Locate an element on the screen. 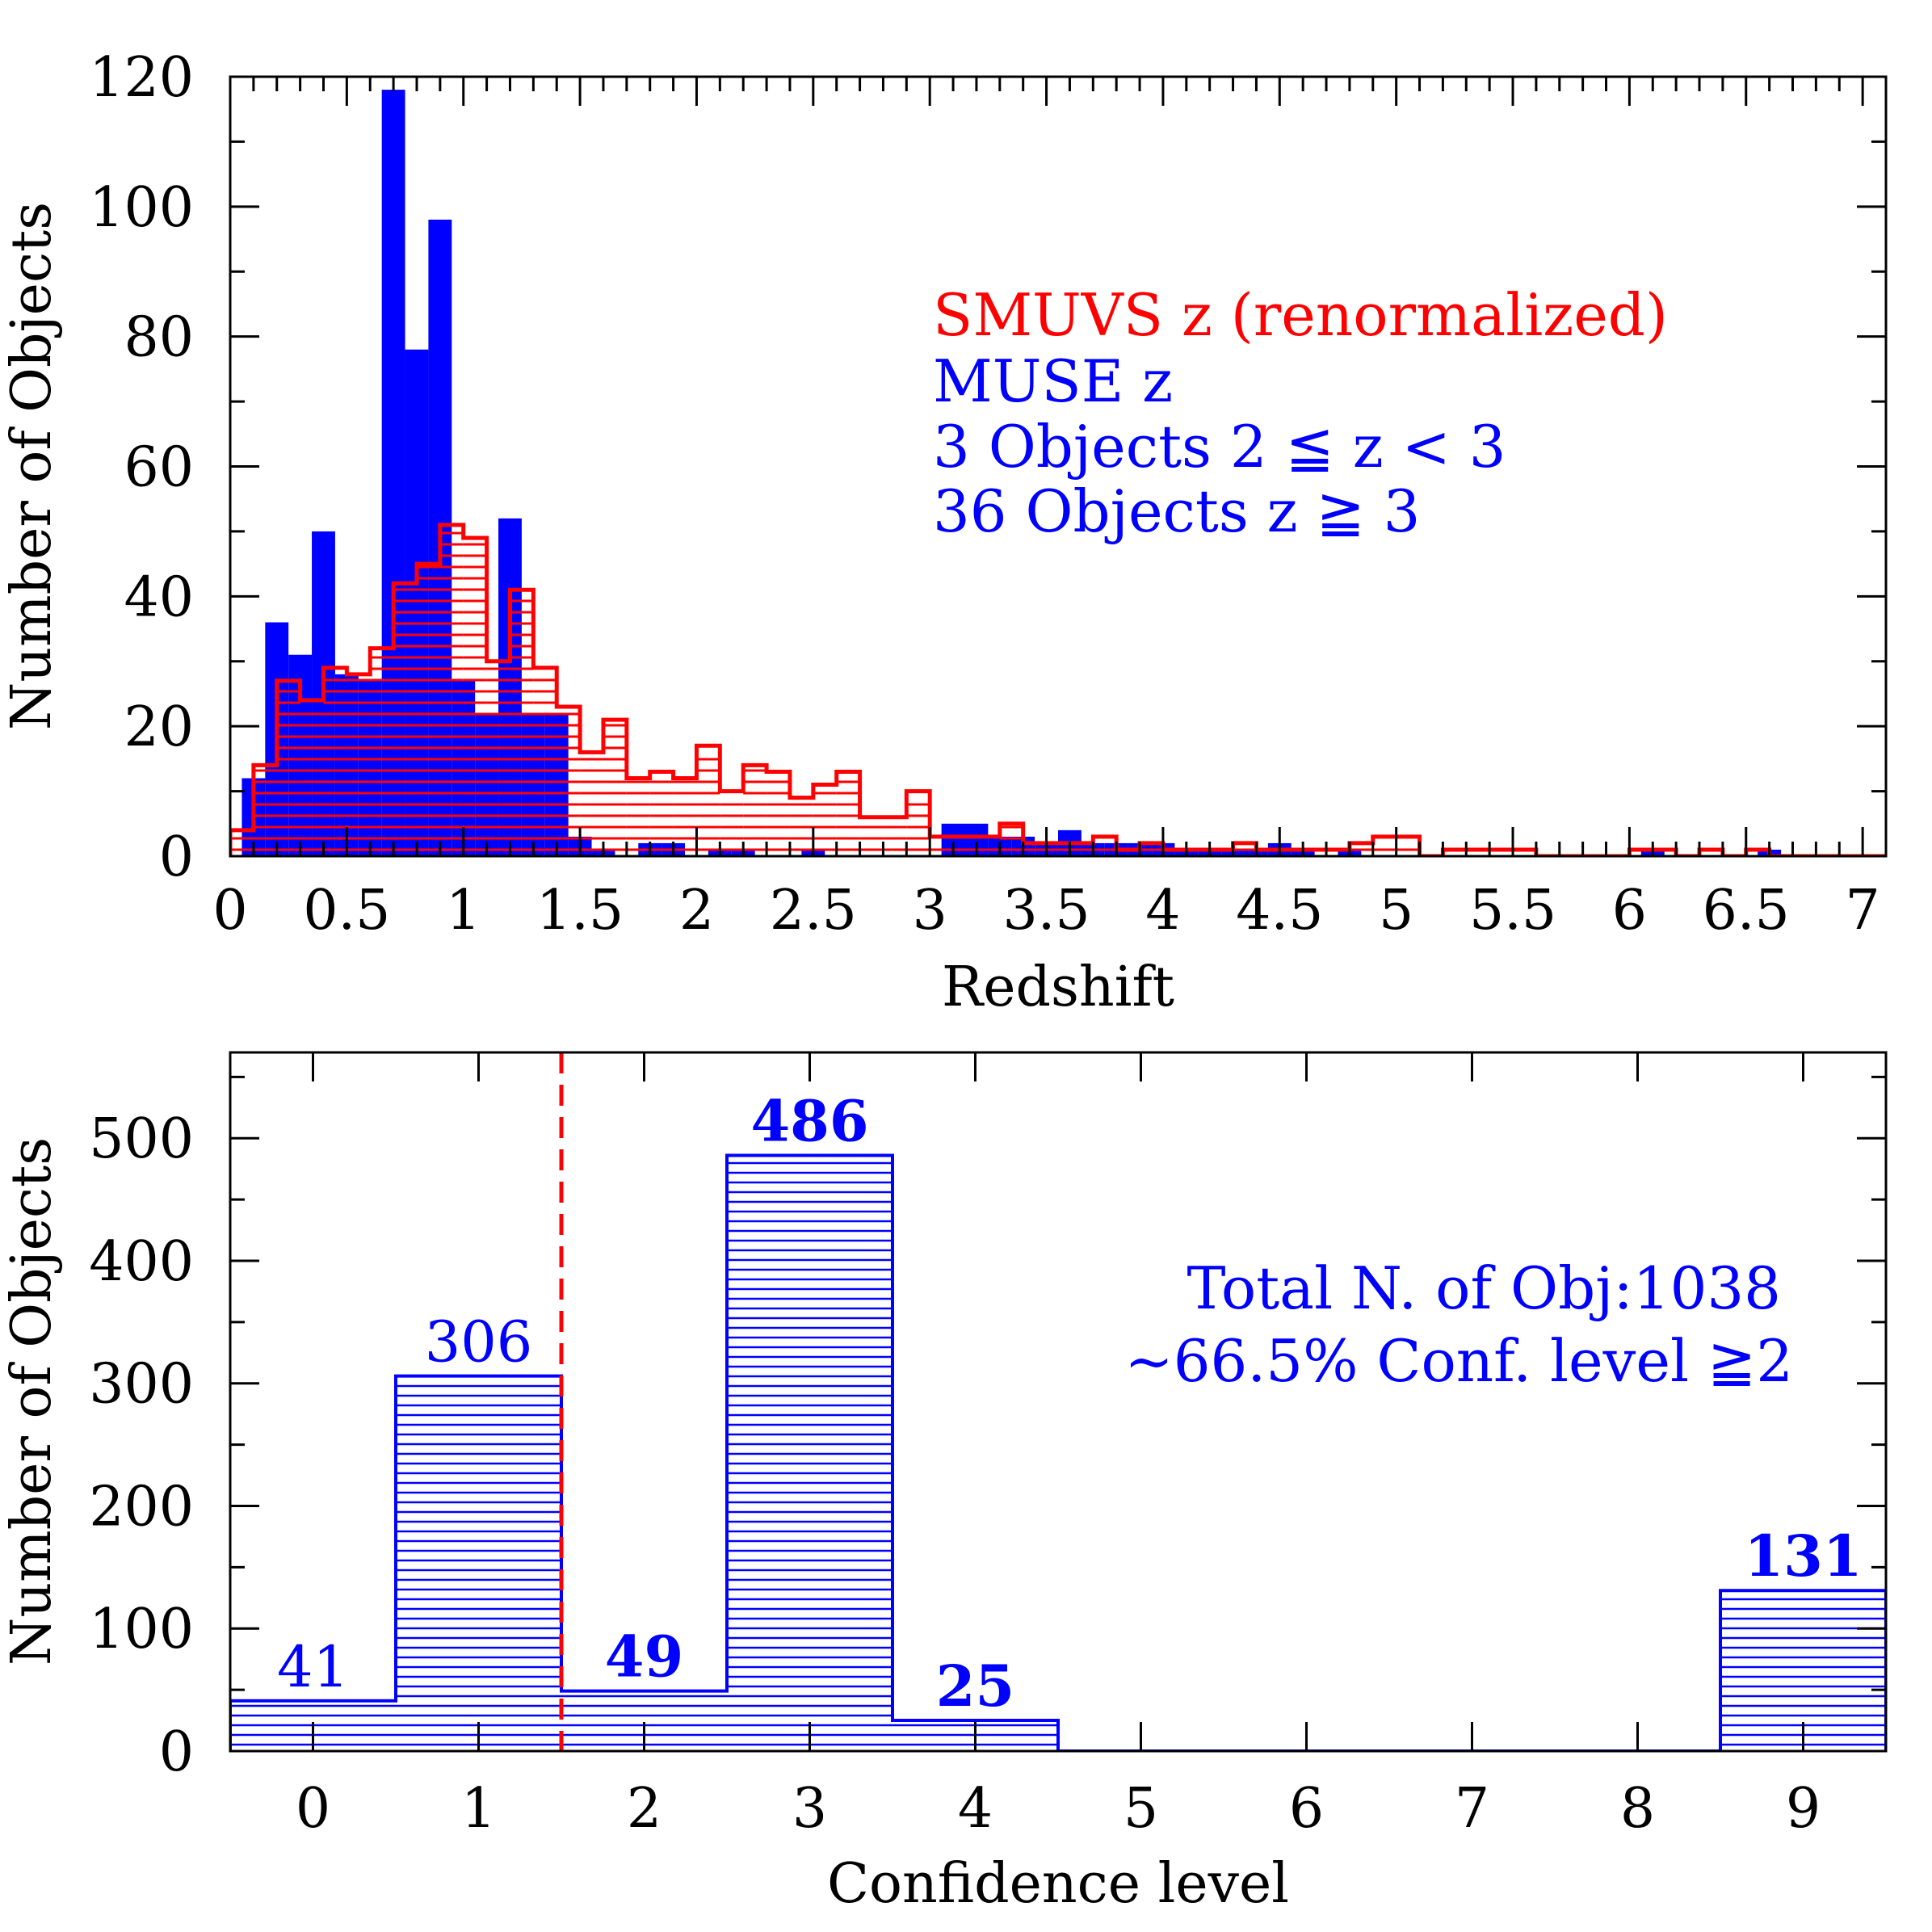  bottom-x-tick-label: 9 is located at coordinates (1803, 1809).